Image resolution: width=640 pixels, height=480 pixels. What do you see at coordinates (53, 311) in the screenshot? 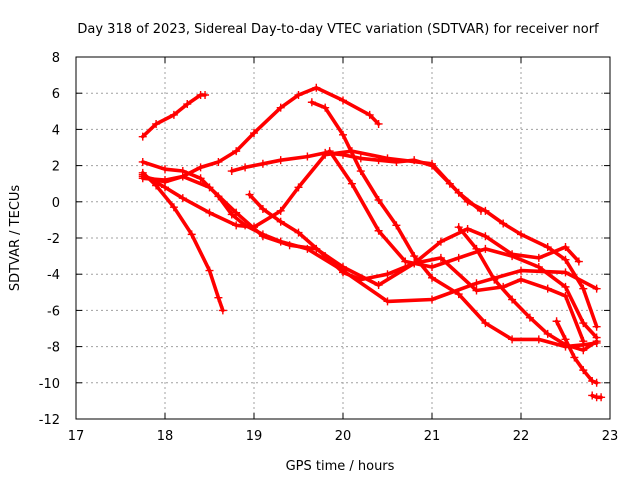
I see `y-tick-label: -6` at bounding box center [53, 311].